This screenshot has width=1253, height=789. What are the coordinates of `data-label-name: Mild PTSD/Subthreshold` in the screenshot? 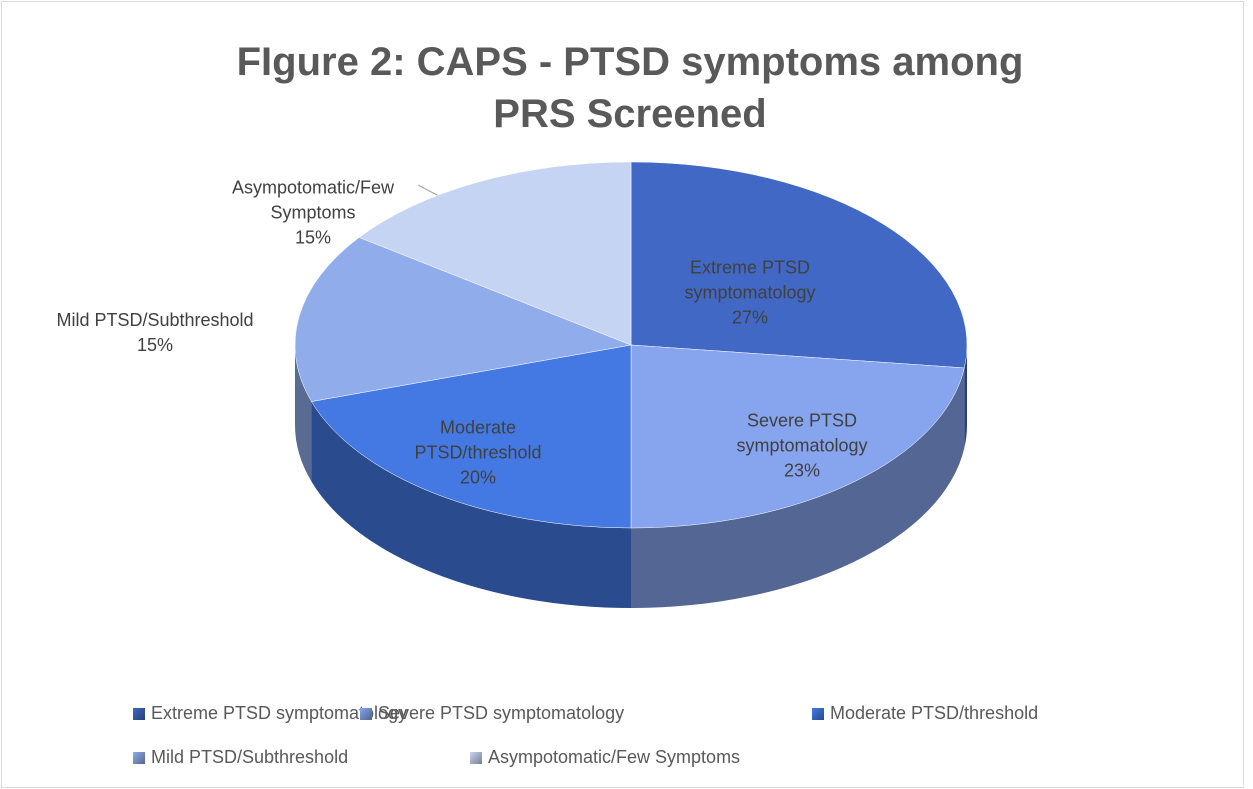 It's located at (155, 320).